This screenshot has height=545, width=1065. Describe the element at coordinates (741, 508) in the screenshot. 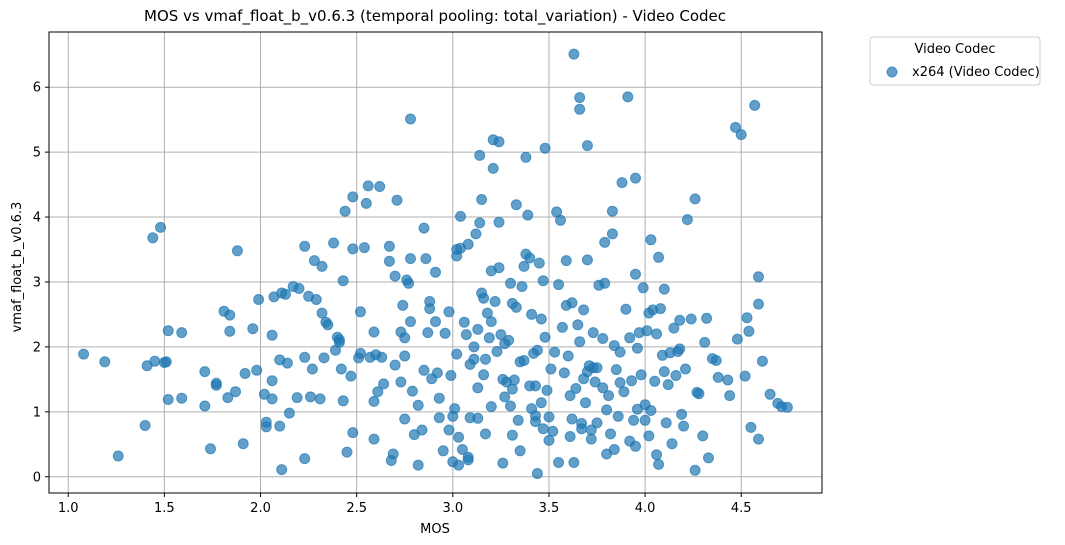

I see `x-tick-label: 4.5` at that location.